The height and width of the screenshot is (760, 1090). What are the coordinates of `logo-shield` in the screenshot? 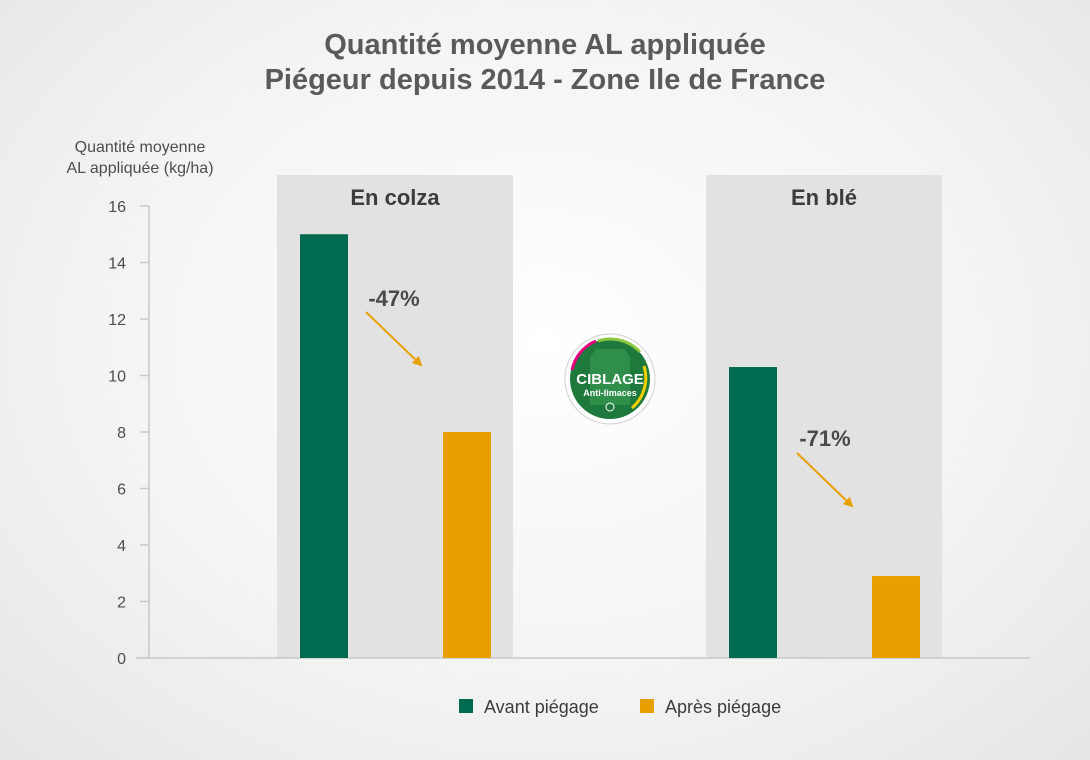 It's located at (610, 377).